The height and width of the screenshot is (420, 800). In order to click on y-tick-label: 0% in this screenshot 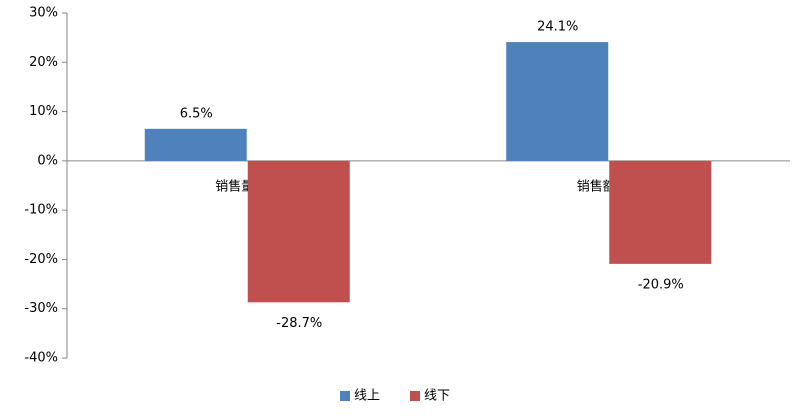, I will do `click(47, 160)`.